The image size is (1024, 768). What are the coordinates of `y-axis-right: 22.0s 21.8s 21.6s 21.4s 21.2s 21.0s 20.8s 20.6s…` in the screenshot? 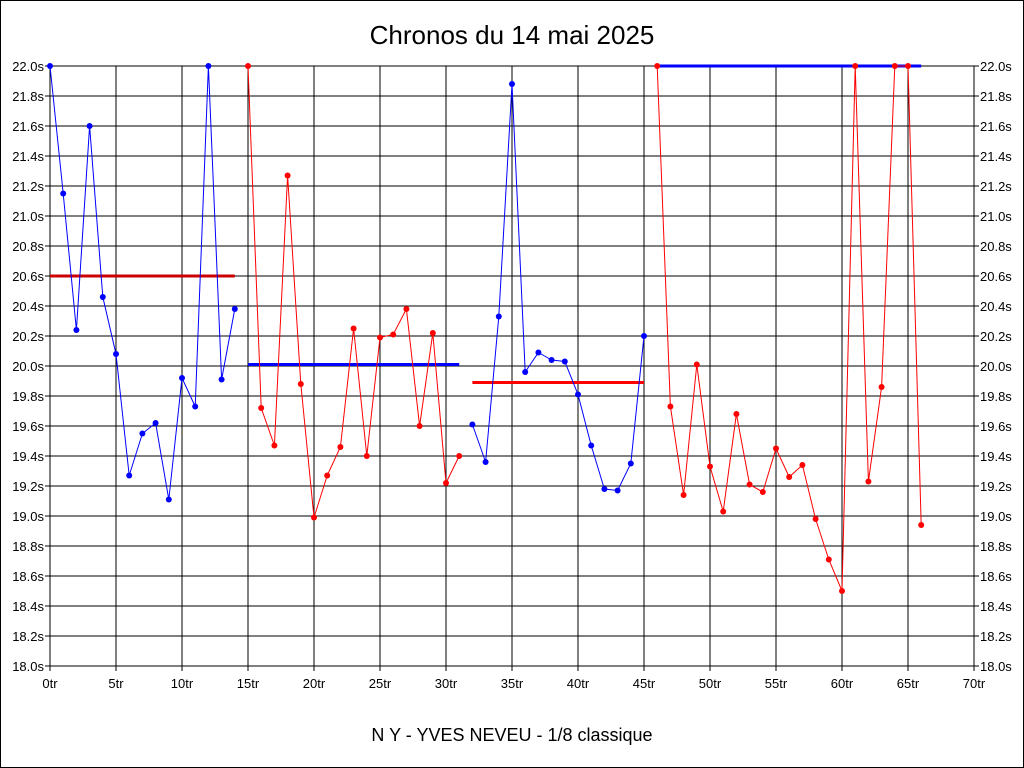 It's located at (993, 366).